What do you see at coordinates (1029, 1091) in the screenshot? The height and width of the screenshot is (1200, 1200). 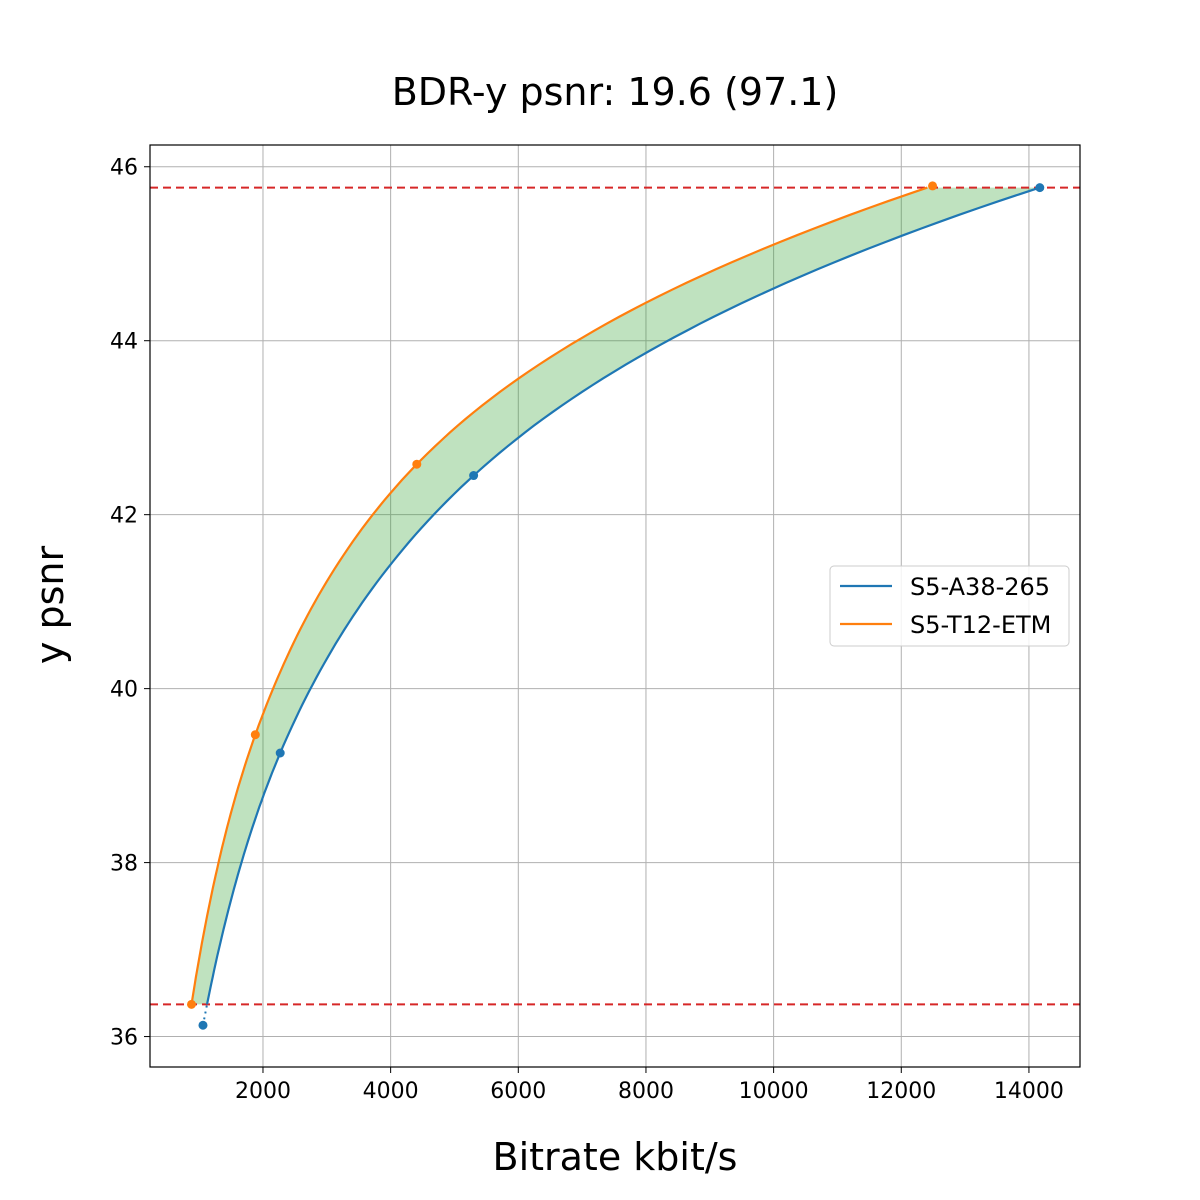 I see `x-tick-label: 14000` at bounding box center [1029, 1091].